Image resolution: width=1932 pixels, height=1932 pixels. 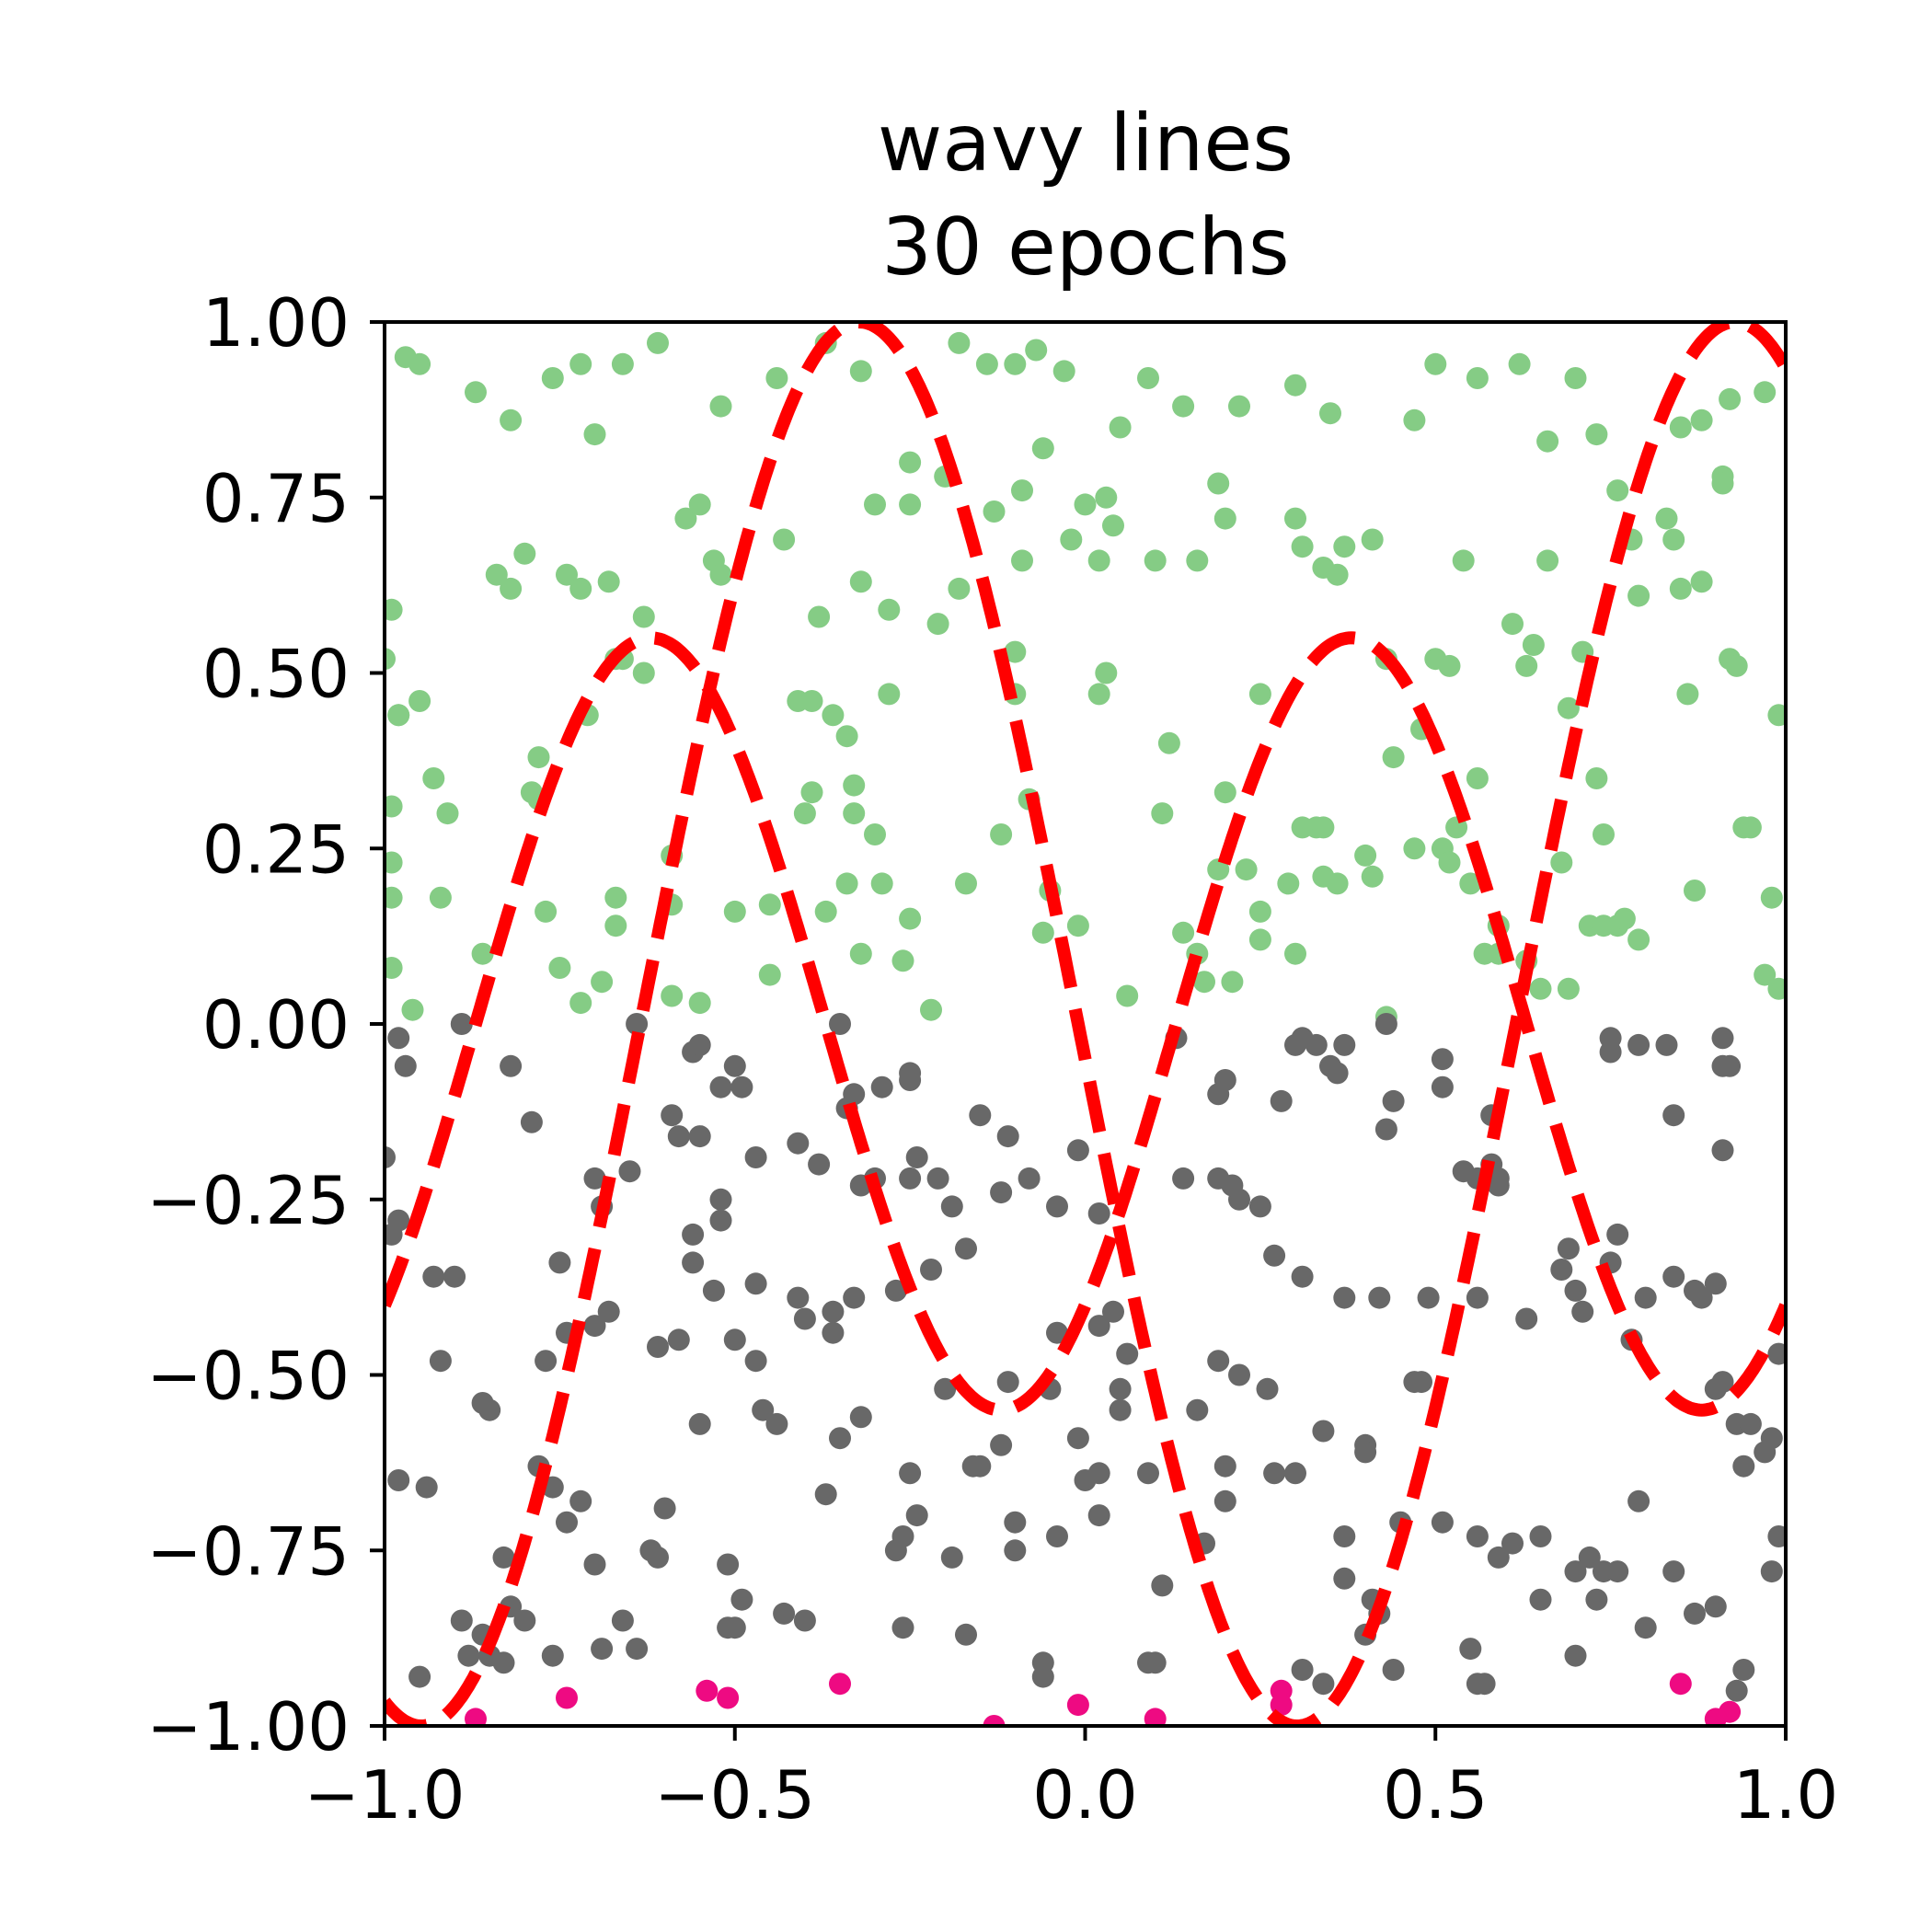 What do you see at coordinates (248, 1726) in the screenshot?
I see `y-tick-label: −1.00` at bounding box center [248, 1726].